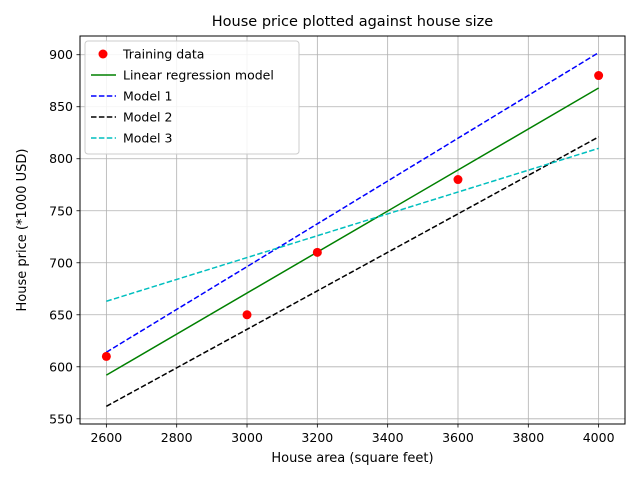 The width and height of the screenshot is (640, 480). I want to click on legend-label-4: Model 3, so click(147, 138).